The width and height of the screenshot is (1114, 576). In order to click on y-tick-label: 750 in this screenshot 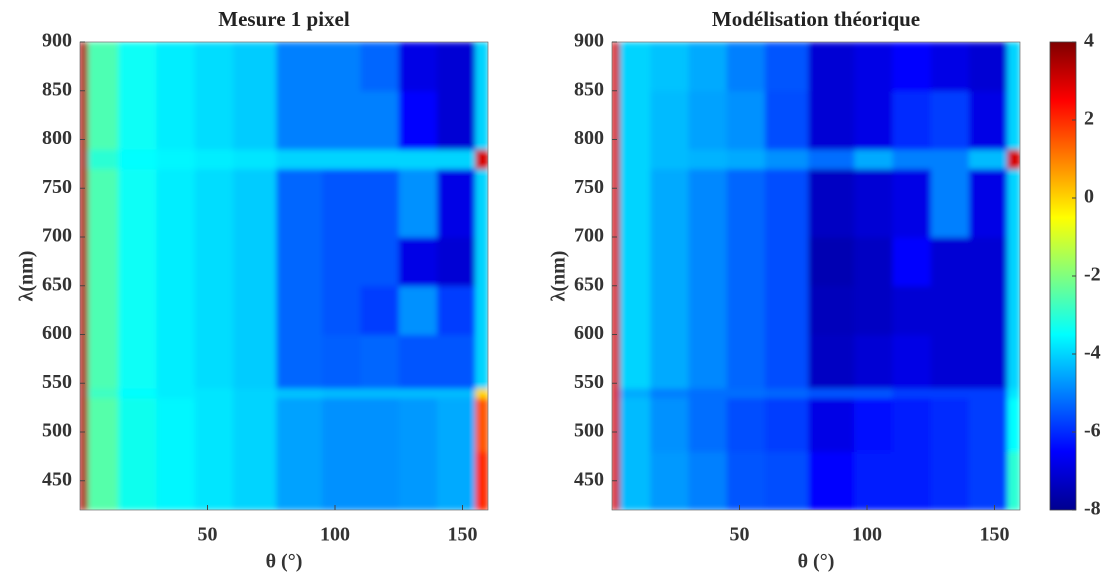, I will do `click(589, 187)`.